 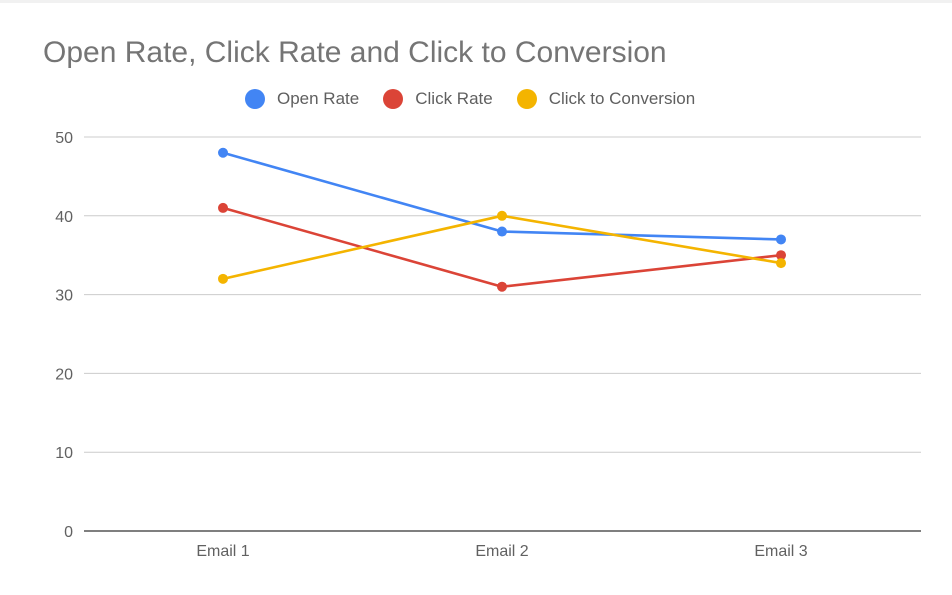 What do you see at coordinates (222, 551) in the screenshot?
I see `x-tick-label-1: Email 1` at bounding box center [222, 551].